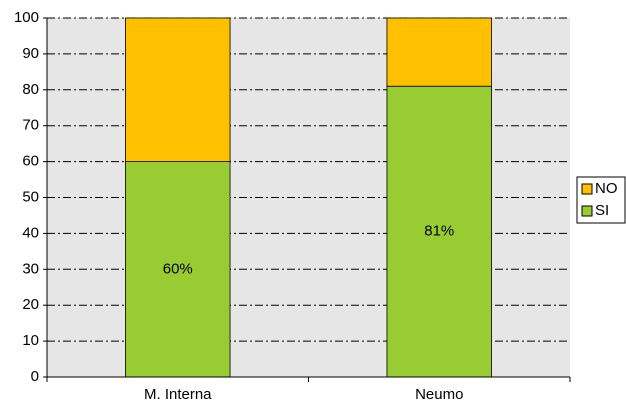  What do you see at coordinates (30, 53) in the screenshot?
I see `y-tick-label: 90` at bounding box center [30, 53].